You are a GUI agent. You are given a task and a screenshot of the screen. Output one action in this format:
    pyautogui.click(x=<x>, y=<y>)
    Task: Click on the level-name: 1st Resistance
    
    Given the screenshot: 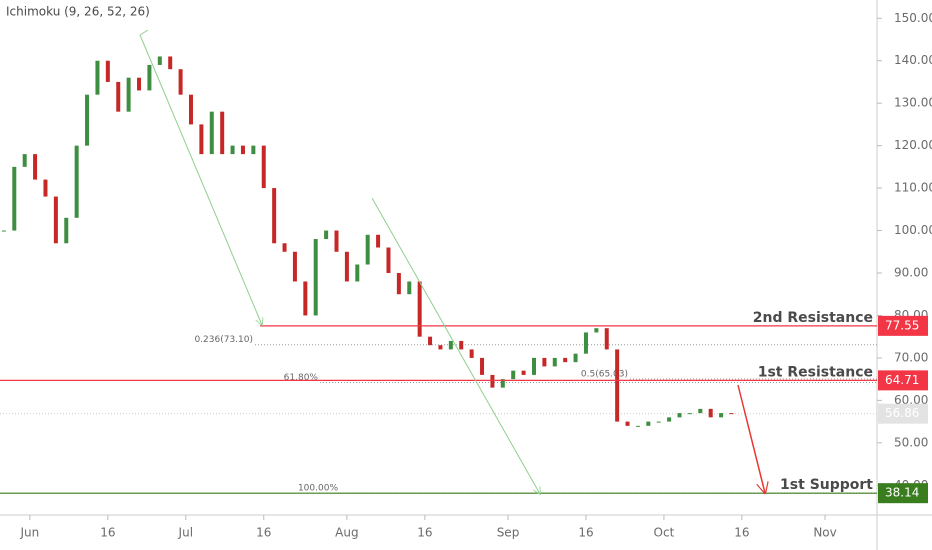 What is the action you would take?
    pyautogui.click(x=815, y=372)
    